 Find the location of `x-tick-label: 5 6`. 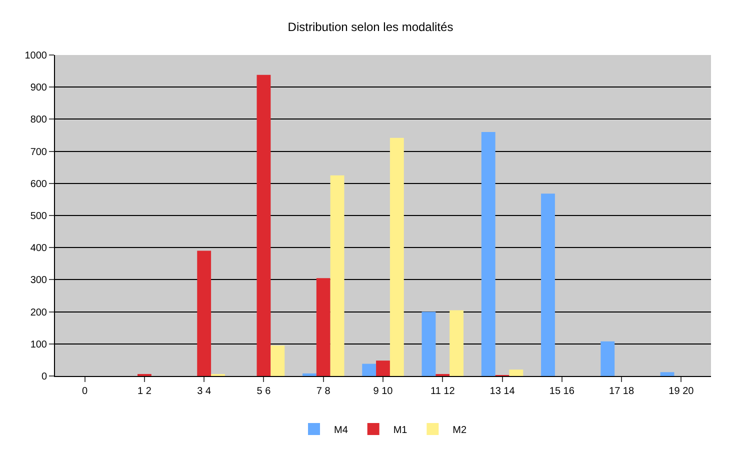

x-tick-label: 5 6 is located at coordinates (264, 391).